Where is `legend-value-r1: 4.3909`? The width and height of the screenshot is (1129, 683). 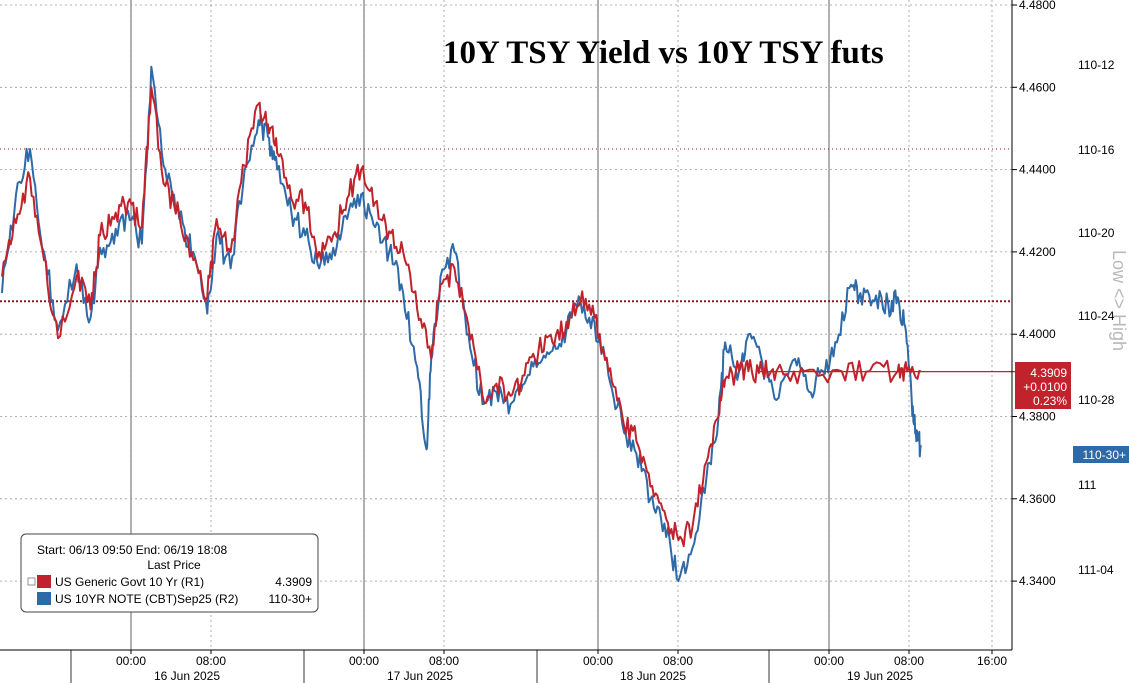
legend-value-r1: 4.3909 is located at coordinates (293, 582).